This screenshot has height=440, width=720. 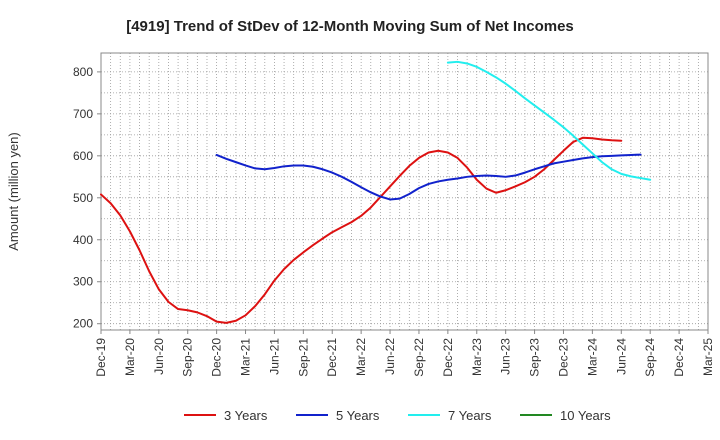 What do you see at coordinates (535, 357) in the screenshot?
I see `x-tick-label: Sep-23` at bounding box center [535, 357].